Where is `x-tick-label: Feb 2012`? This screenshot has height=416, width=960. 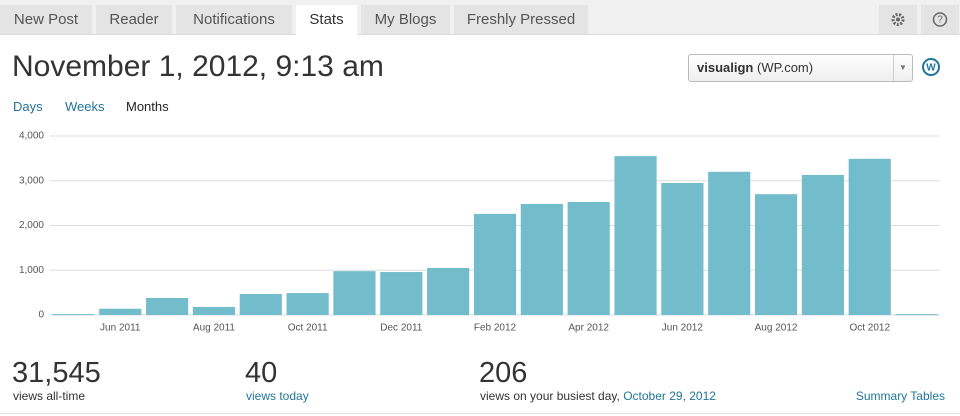 x-tick-label: Feb 2012 is located at coordinates (495, 328).